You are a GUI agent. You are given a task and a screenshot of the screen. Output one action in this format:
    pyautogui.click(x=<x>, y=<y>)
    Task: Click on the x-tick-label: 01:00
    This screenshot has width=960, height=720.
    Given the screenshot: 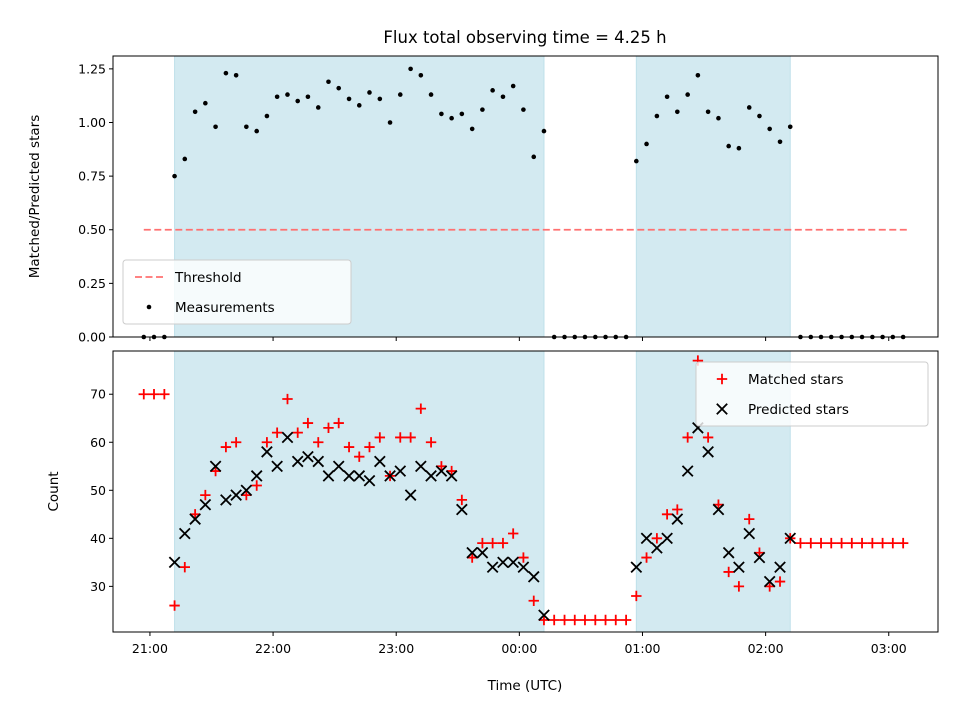 What is the action you would take?
    pyautogui.click(x=642, y=648)
    